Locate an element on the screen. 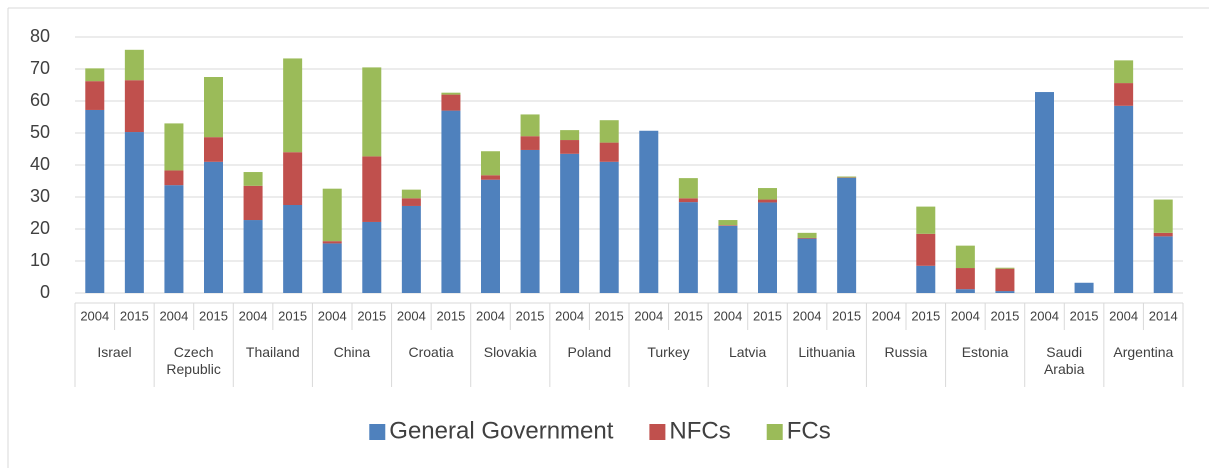 The width and height of the screenshot is (1209, 468). group-label: Poland is located at coordinates (589, 352).